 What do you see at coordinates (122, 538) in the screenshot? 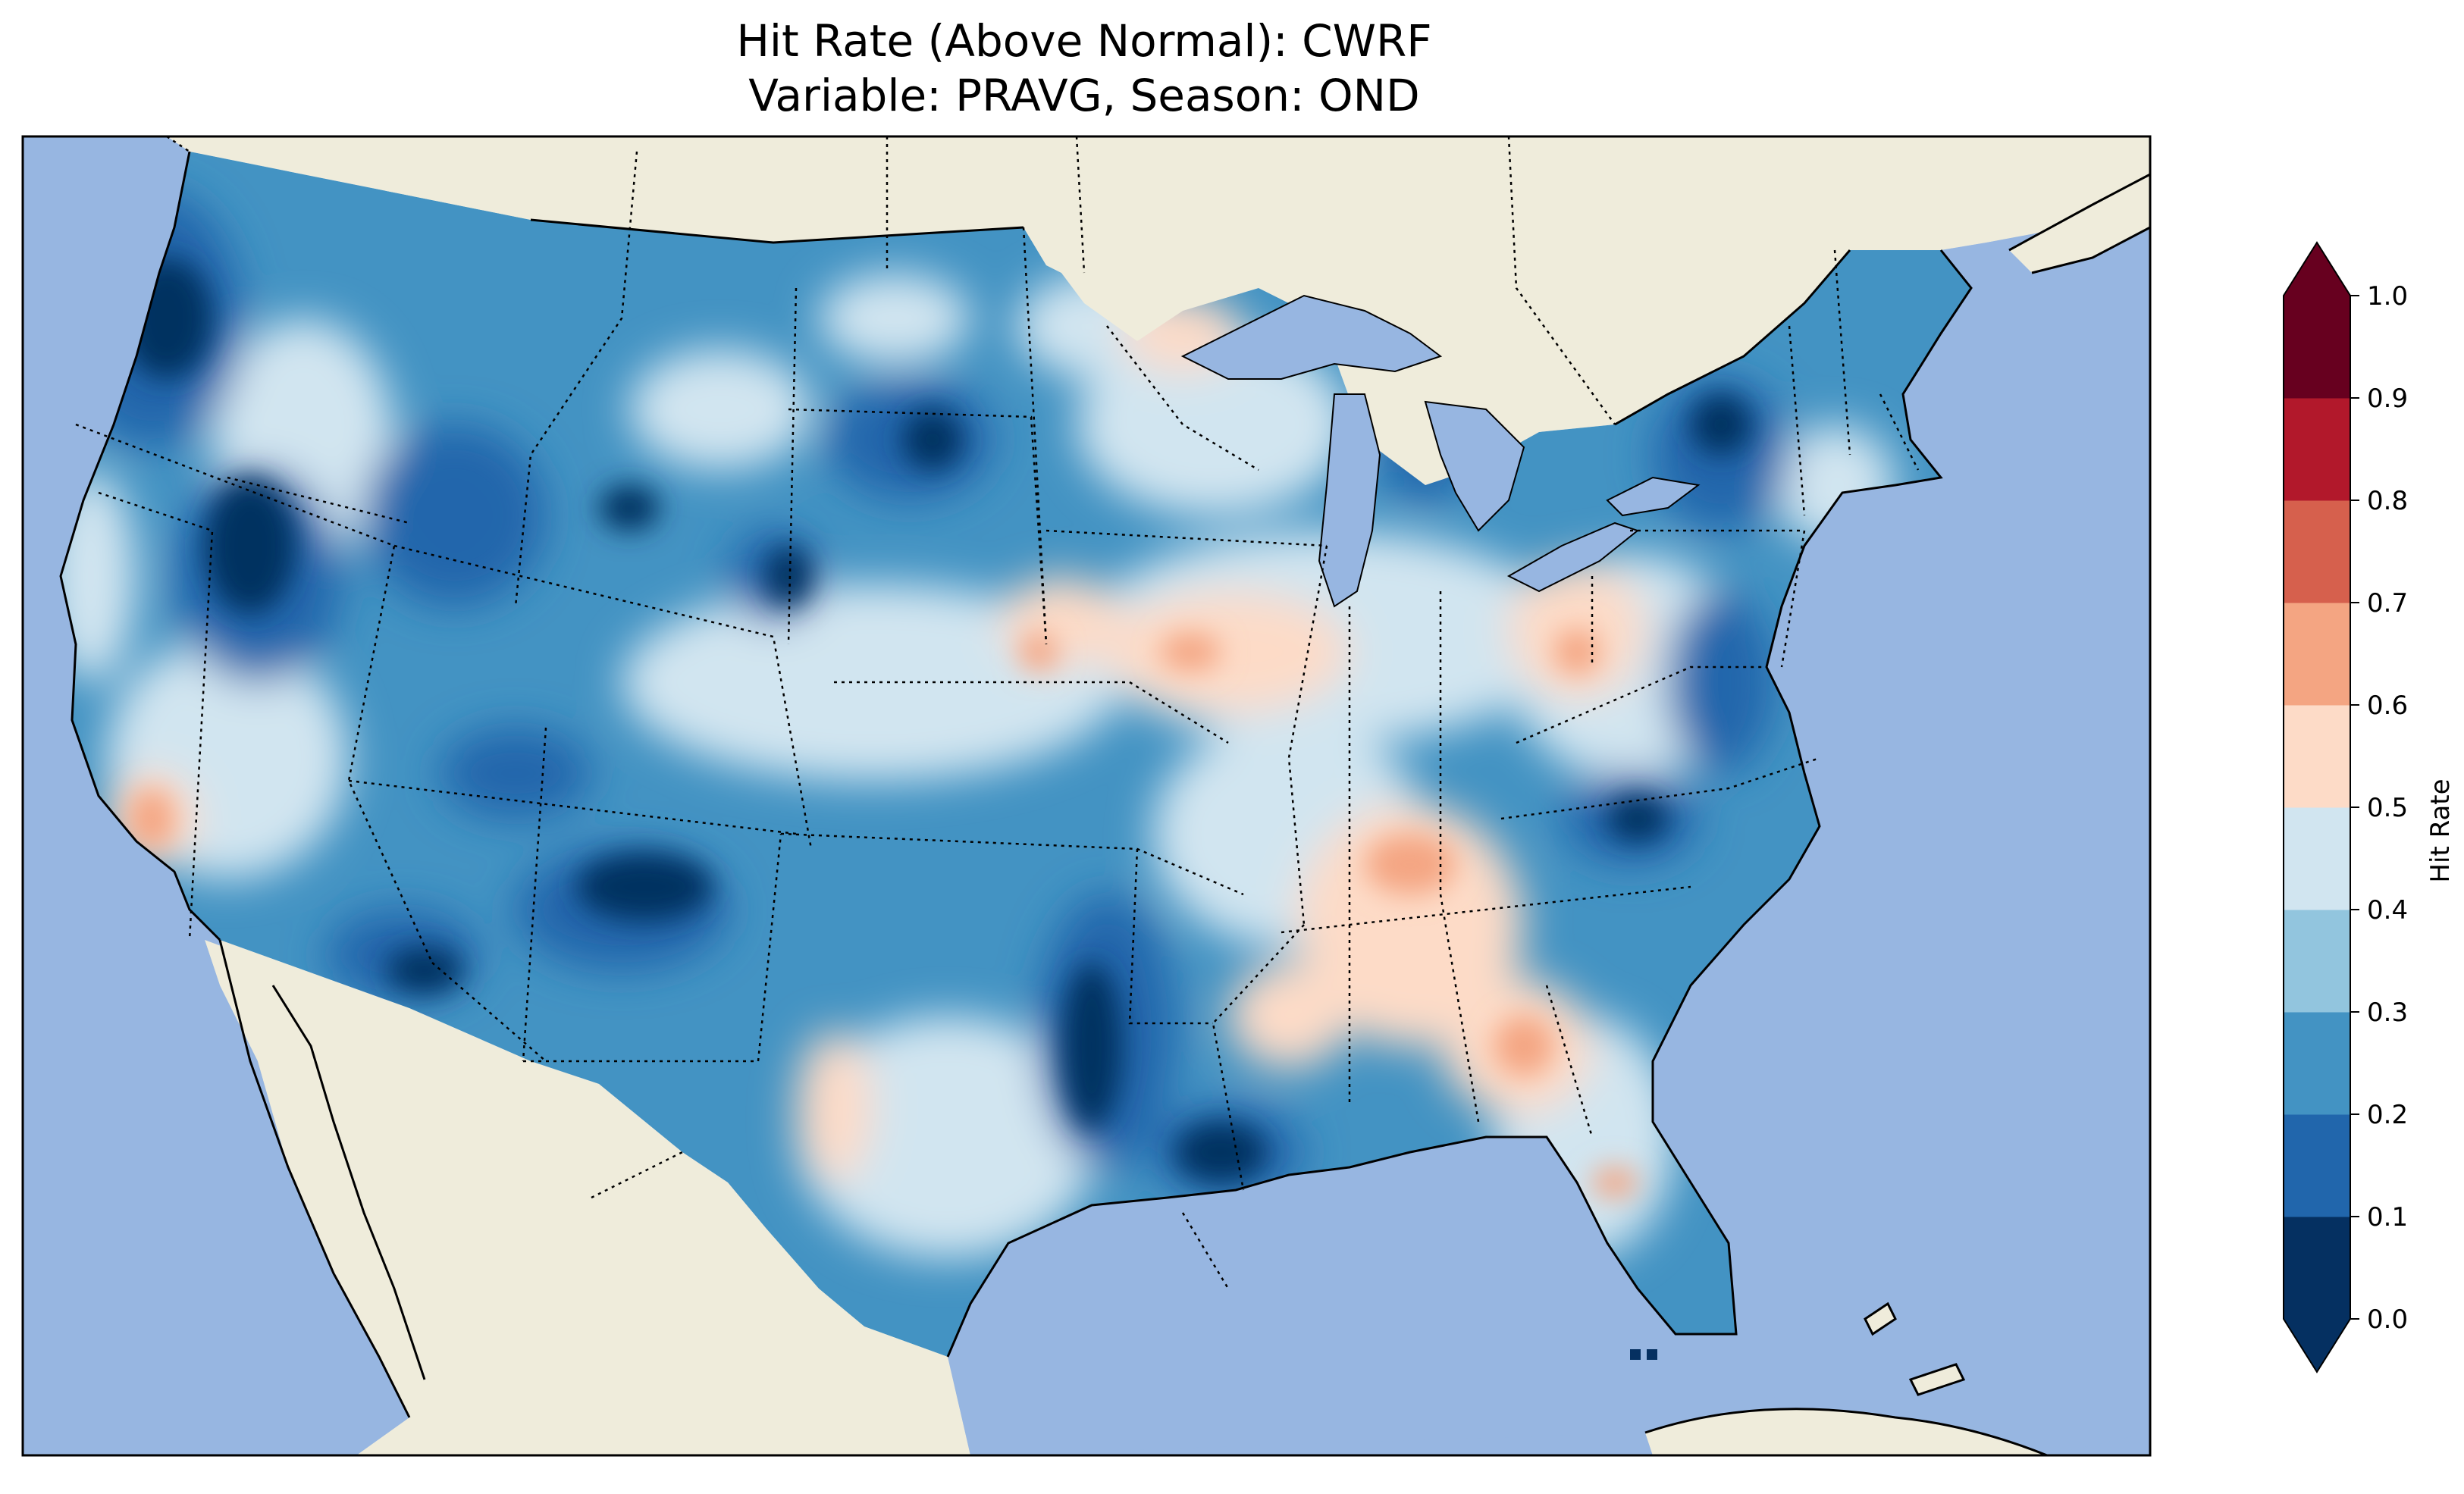
I see `mask-ocean-west` at bounding box center [122, 538].